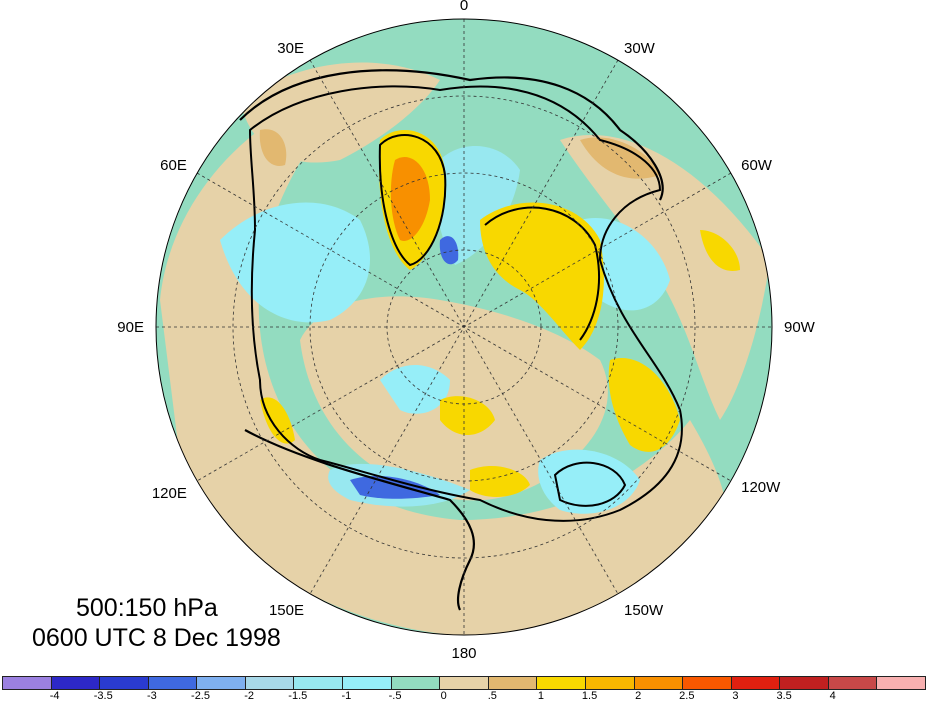  I want to click on colorbar-label: 2, so click(638, 696).